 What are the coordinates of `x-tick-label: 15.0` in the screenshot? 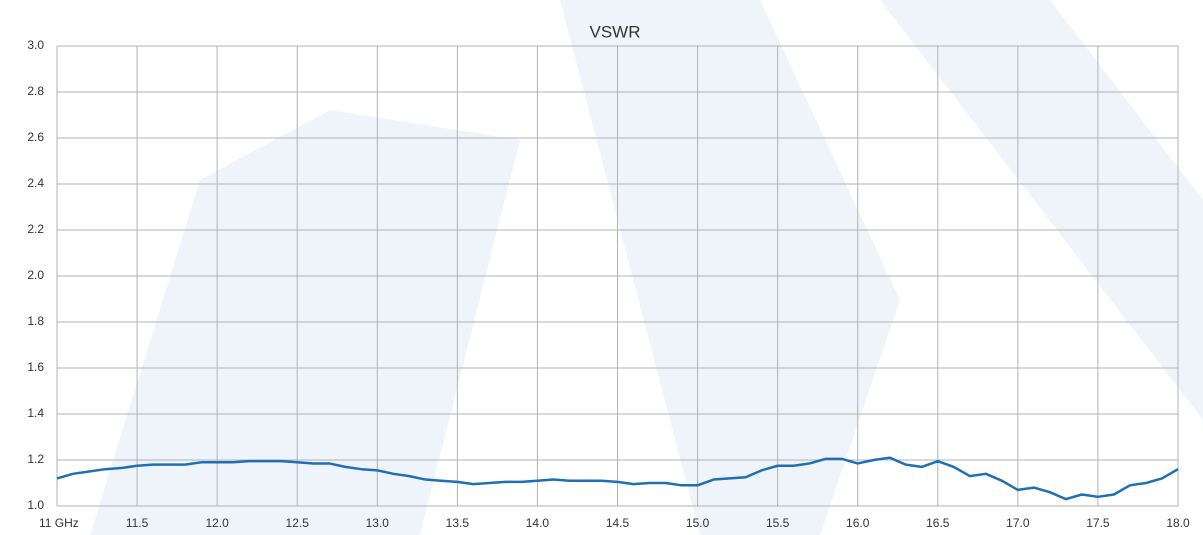 It's located at (698, 523).